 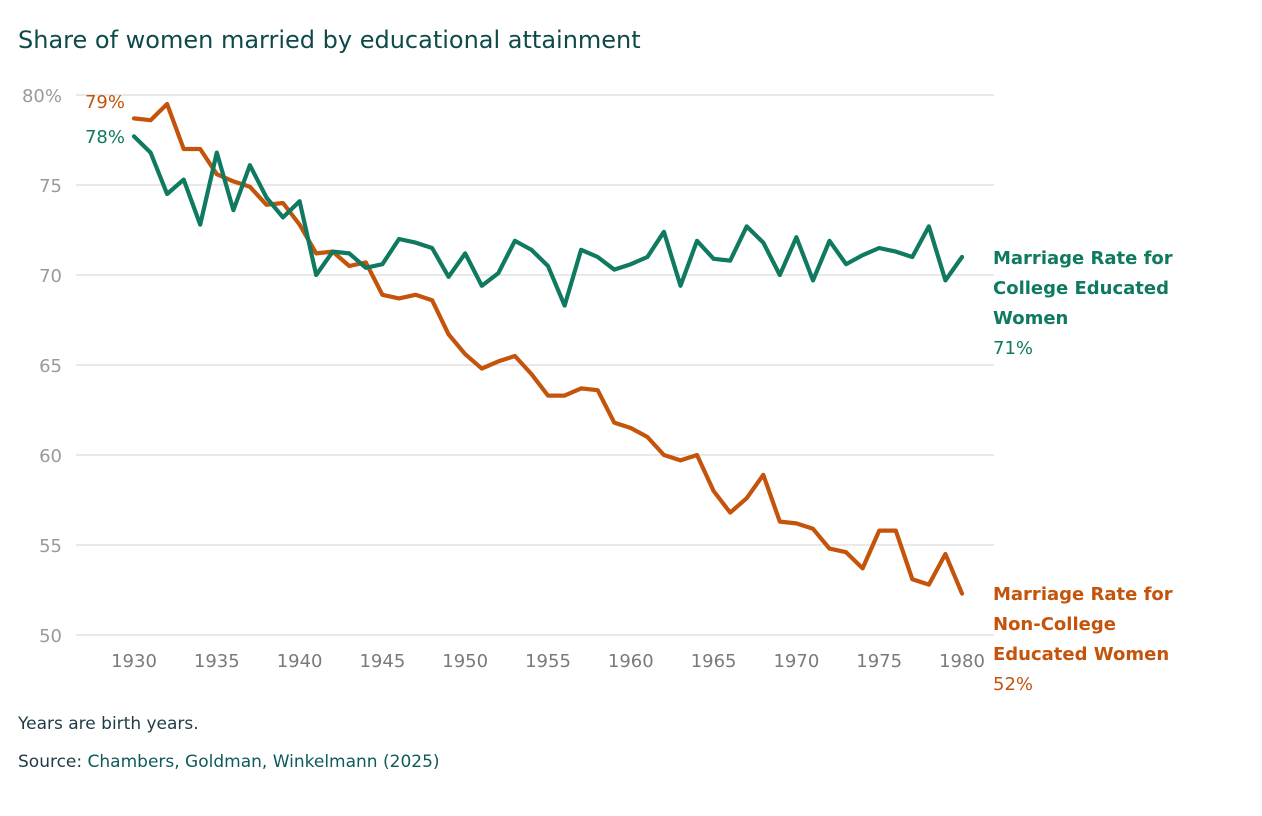 What do you see at coordinates (382, 661) in the screenshot?
I see `x-tick-label: 1945` at bounding box center [382, 661].